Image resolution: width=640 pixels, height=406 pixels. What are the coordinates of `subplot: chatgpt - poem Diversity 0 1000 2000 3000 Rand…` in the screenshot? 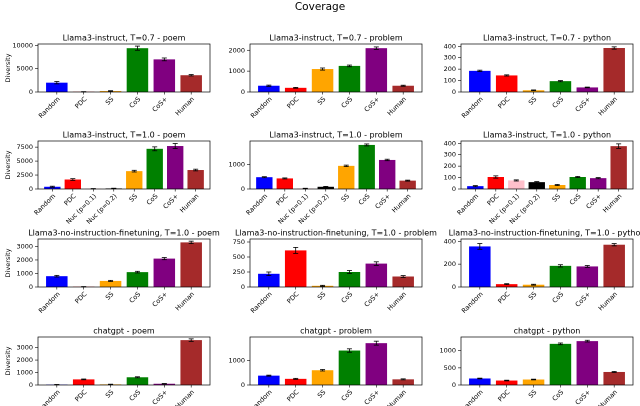 It's located at (107, 366).